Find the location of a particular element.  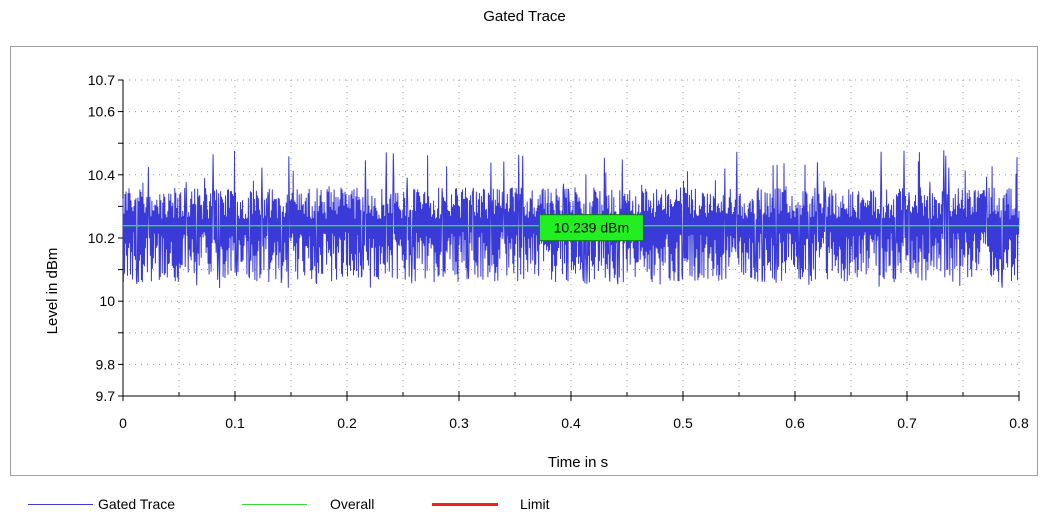

y-tick-label: 10.2 is located at coordinates (101, 238).